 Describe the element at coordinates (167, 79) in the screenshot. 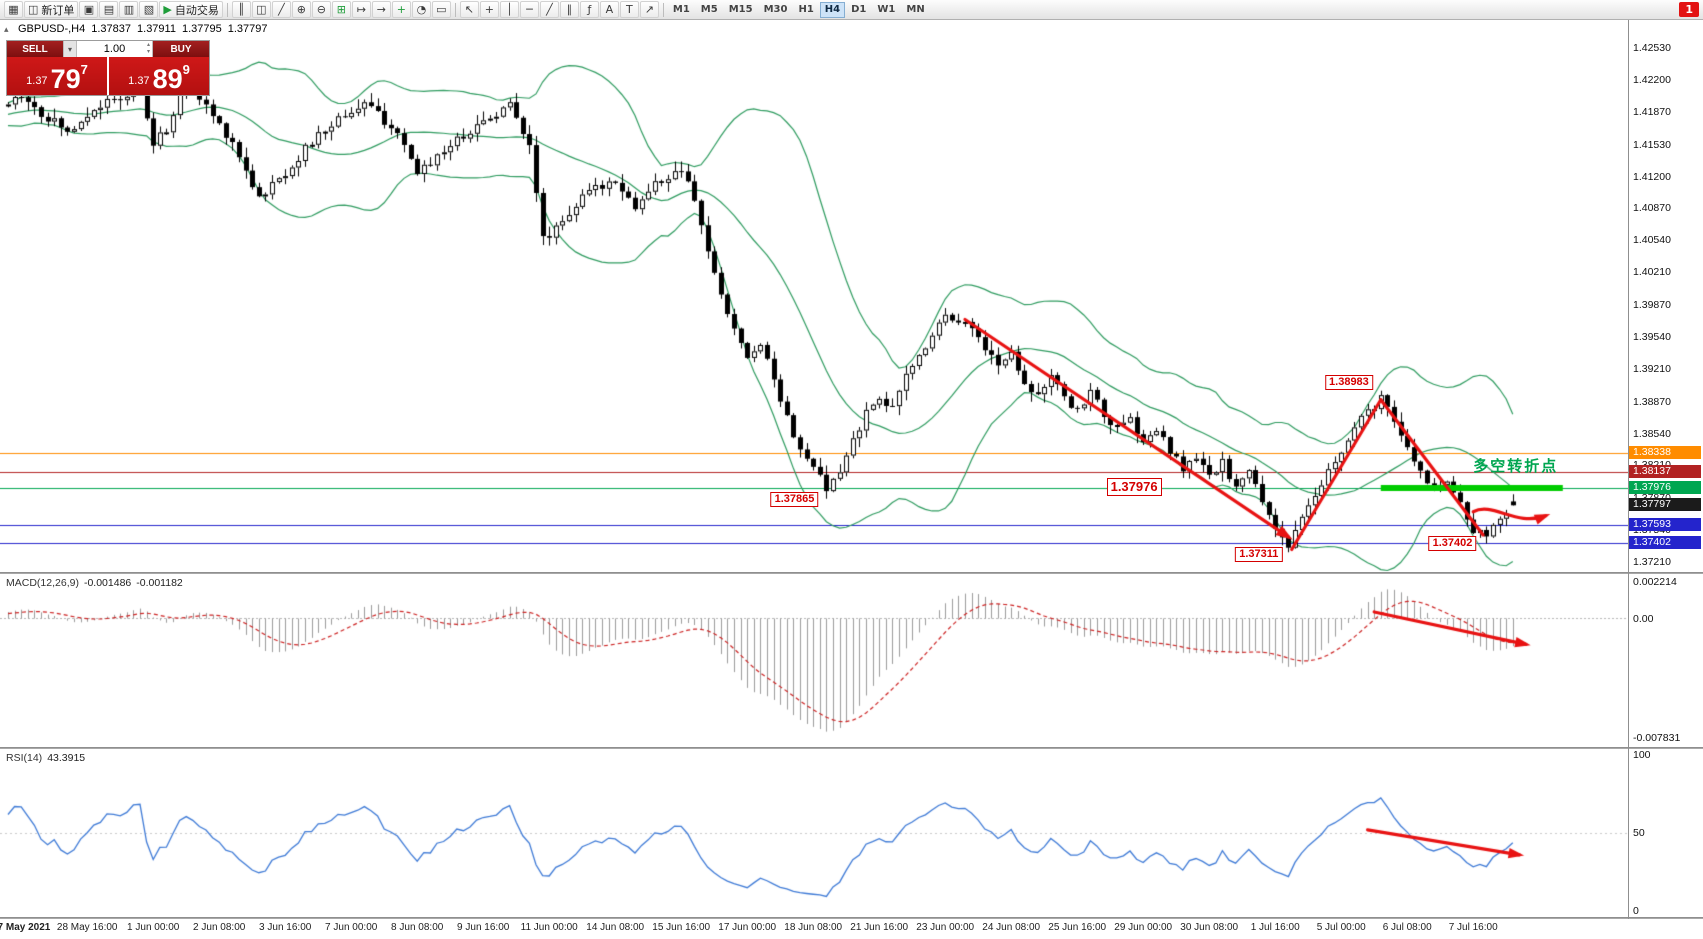

I see `buy-price-big: 89` at that location.